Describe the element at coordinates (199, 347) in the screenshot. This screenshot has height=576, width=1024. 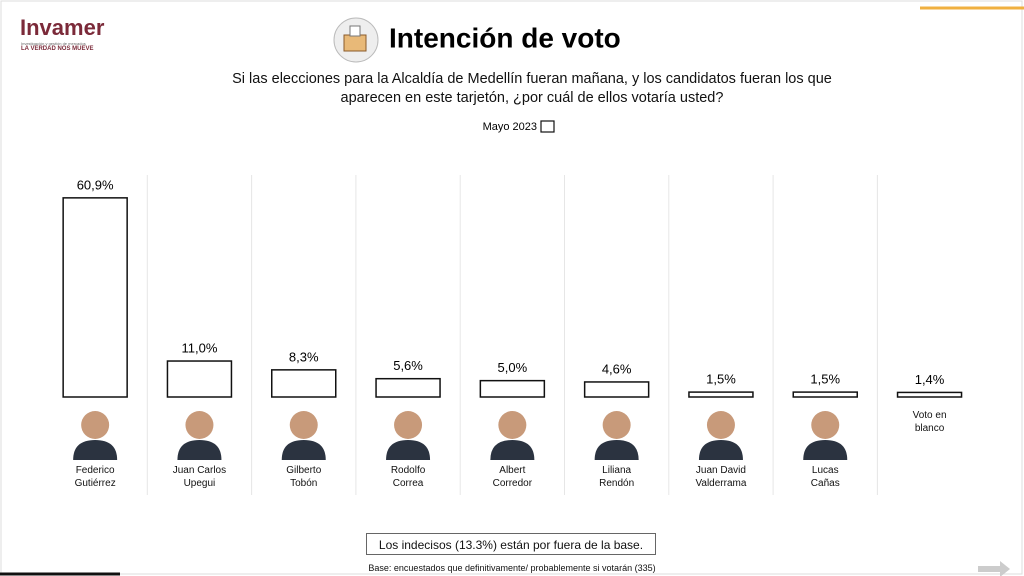
I see `data-label: 11,0%` at that location.